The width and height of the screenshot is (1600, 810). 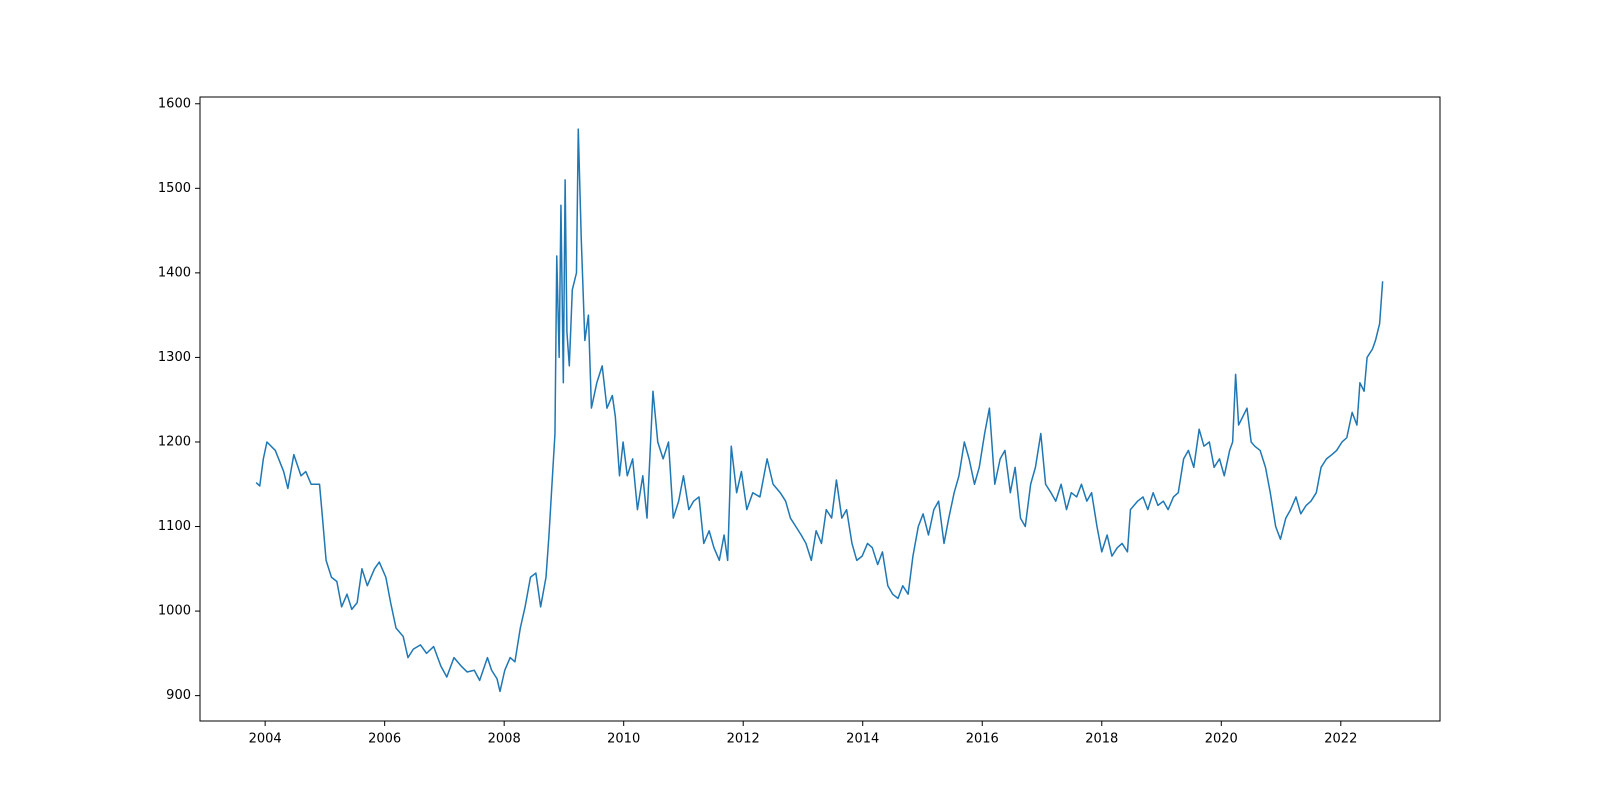 I want to click on y-tick-label: 1200, so click(x=174, y=441).